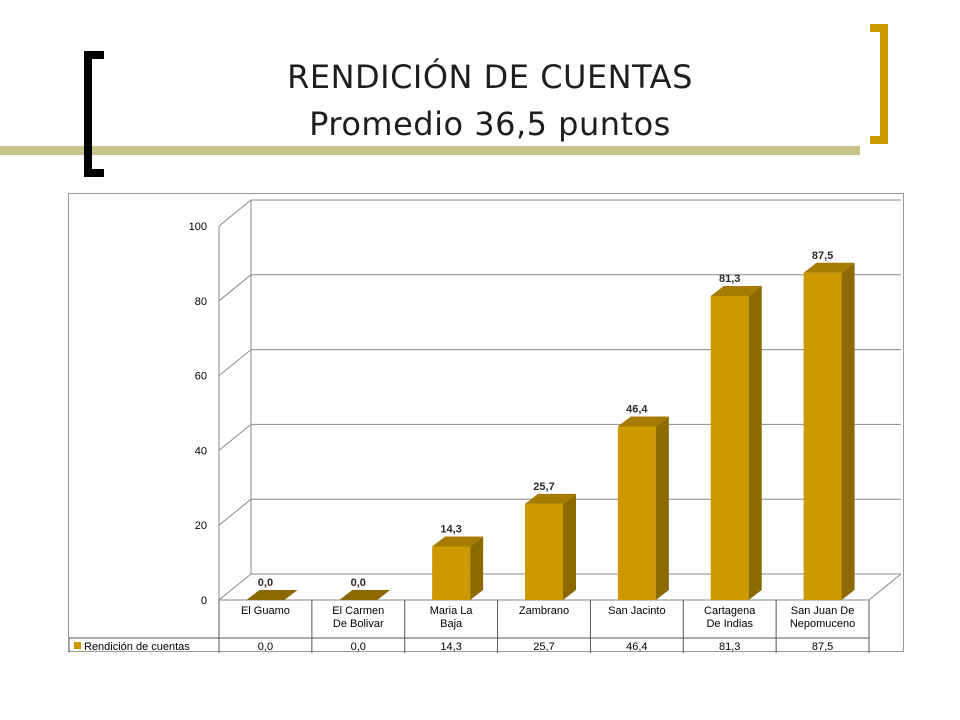 This screenshot has width=960, height=720. What do you see at coordinates (358, 624) in the screenshot?
I see `x-category-label: De Bolivar` at bounding box center [358, 624].